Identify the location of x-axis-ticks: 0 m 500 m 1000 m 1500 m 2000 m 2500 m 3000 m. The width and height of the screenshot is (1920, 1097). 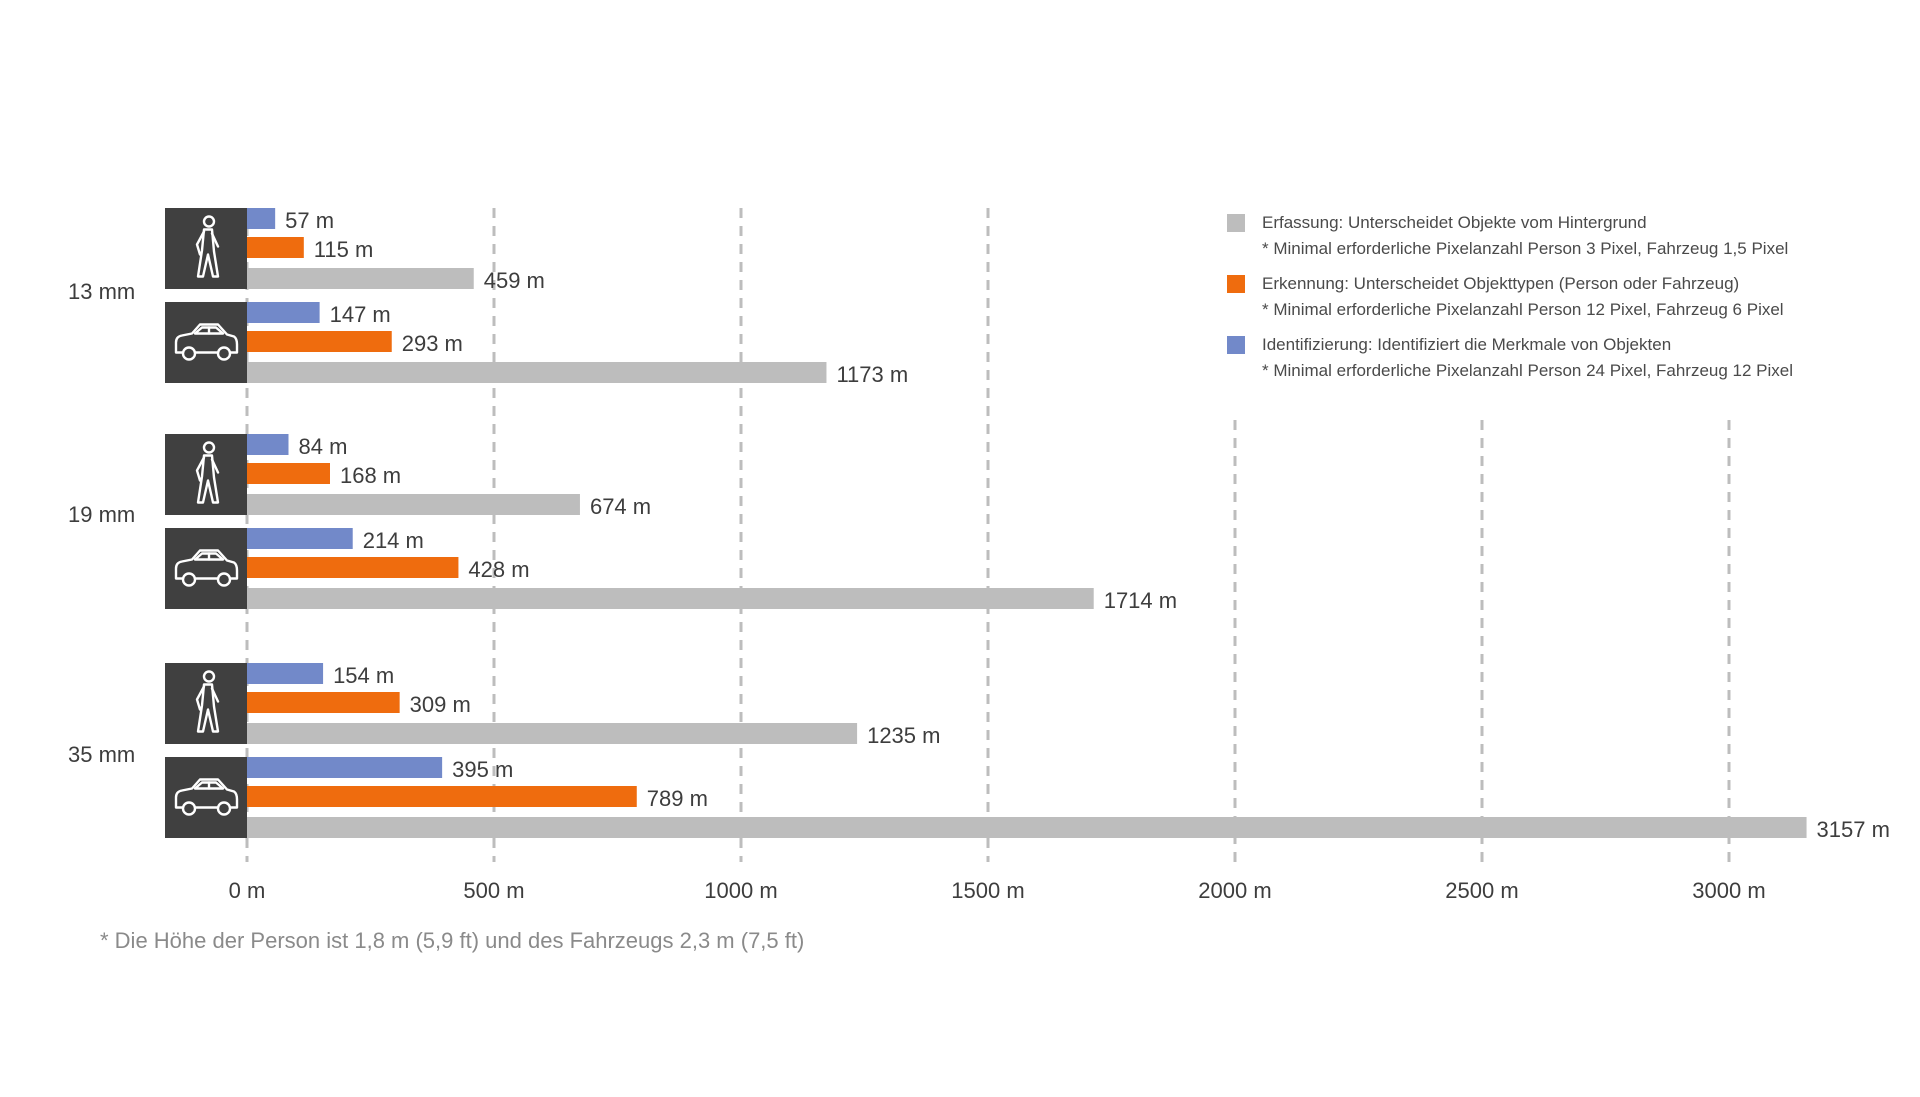
(997, 890).